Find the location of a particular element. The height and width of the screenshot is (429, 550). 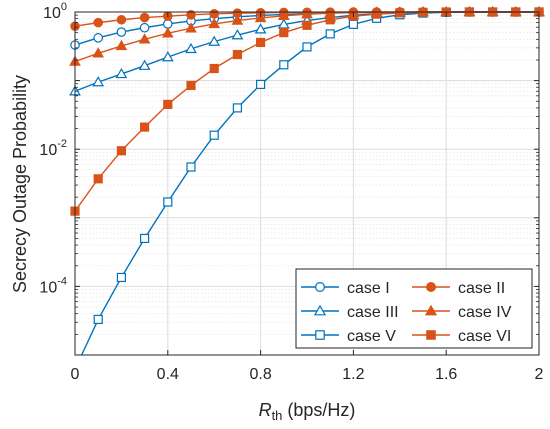

y-tick-labels: 10⁻⁴ 10⁻² 10⁰ is located at coordinates (53, 148).